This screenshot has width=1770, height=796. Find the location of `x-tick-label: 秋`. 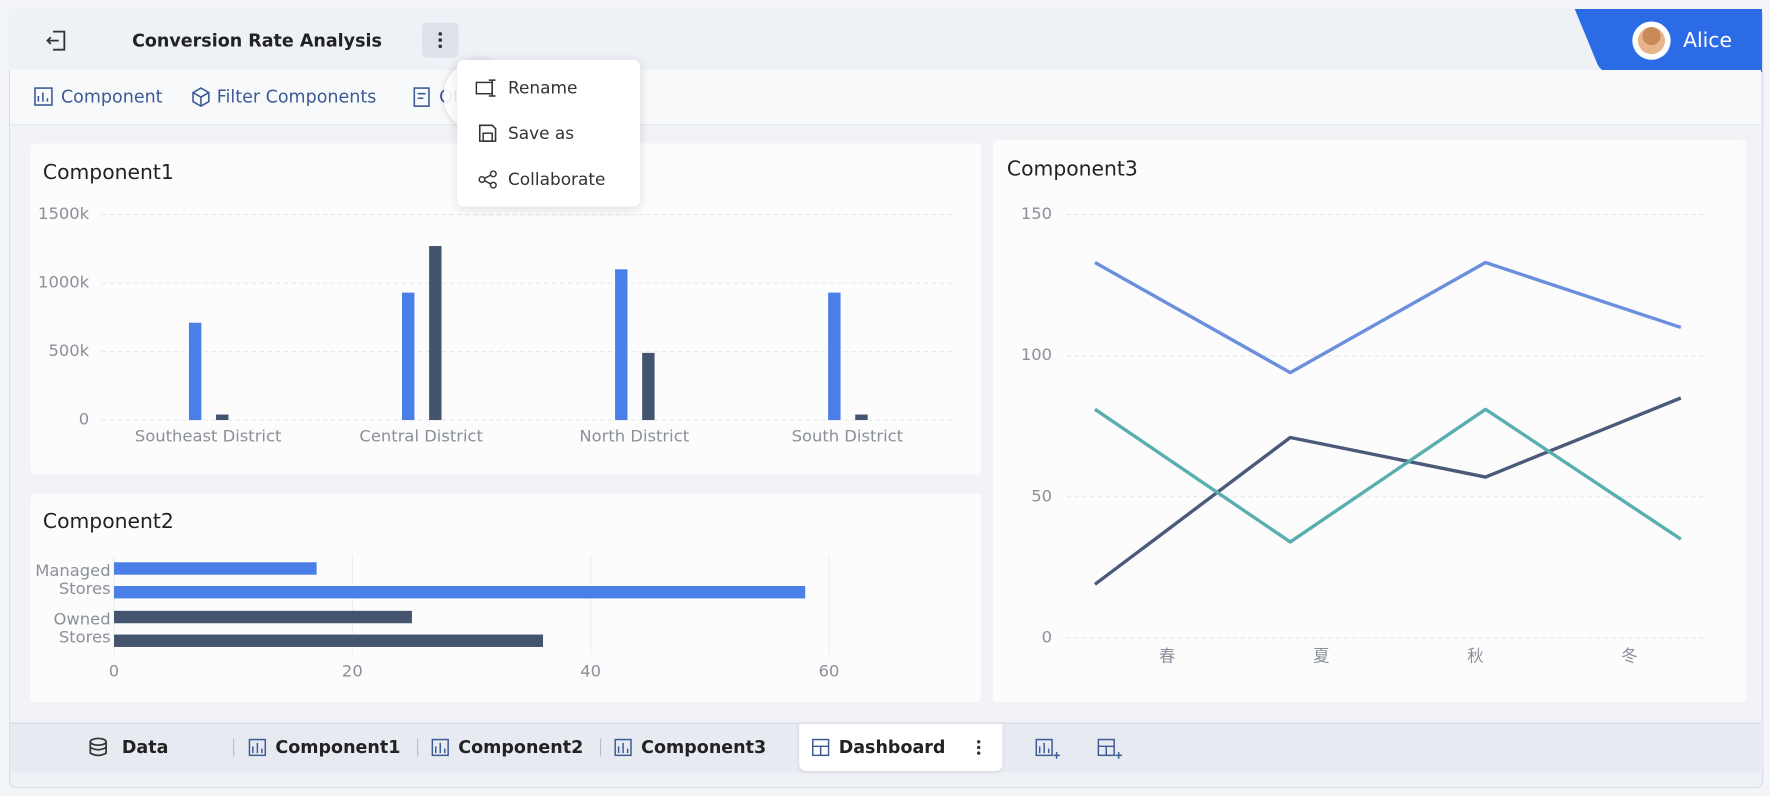

x-tick-label: 秋 is located at coordinates (1475, 656).